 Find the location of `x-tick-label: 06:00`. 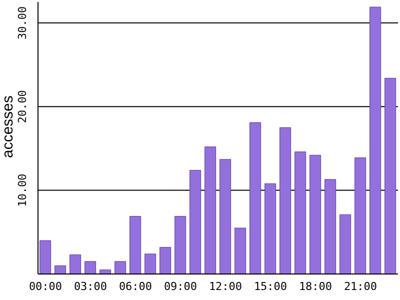

x-tick-label: 06:00 is located at coordinates (135, 286).